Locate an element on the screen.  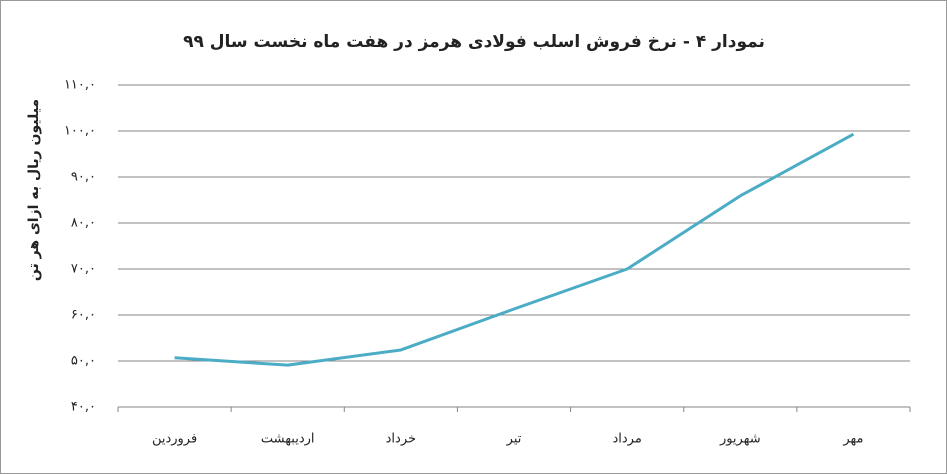
y-tick-label: ۱۰۰,۰ is located at coordinates (80, 131).